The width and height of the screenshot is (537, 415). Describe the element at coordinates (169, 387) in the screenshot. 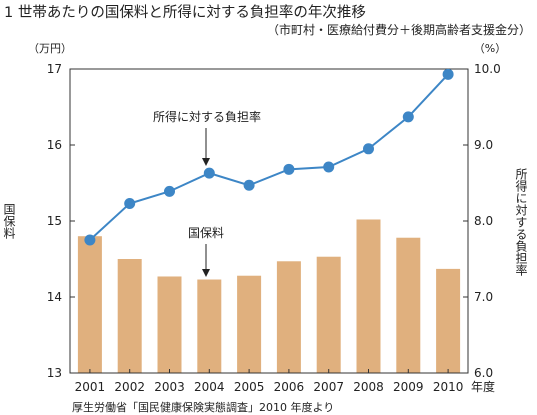

I see `x-tick-label: 2003` at that location.